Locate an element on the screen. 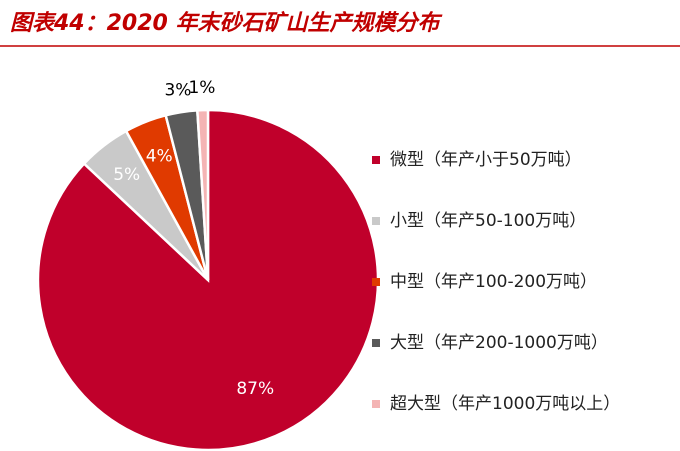 Image resolution: width=680 pixels, height=451 pixels. legend-label: 小型（年产50-100万吨） is located at coordinates (488, 221).